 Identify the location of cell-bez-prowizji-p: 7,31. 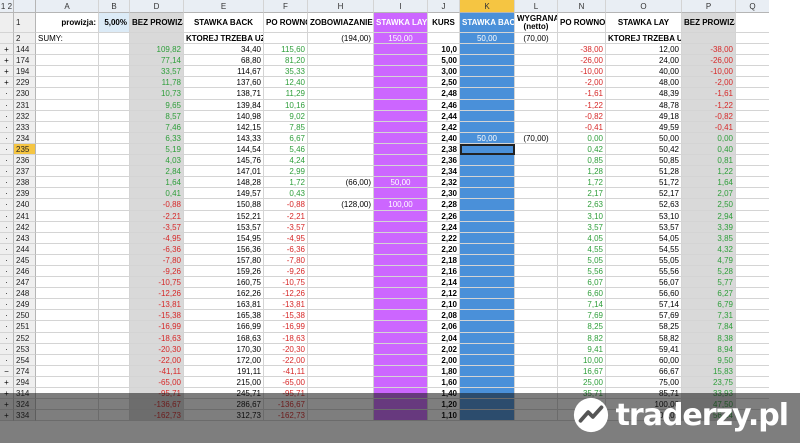
(709, 316).